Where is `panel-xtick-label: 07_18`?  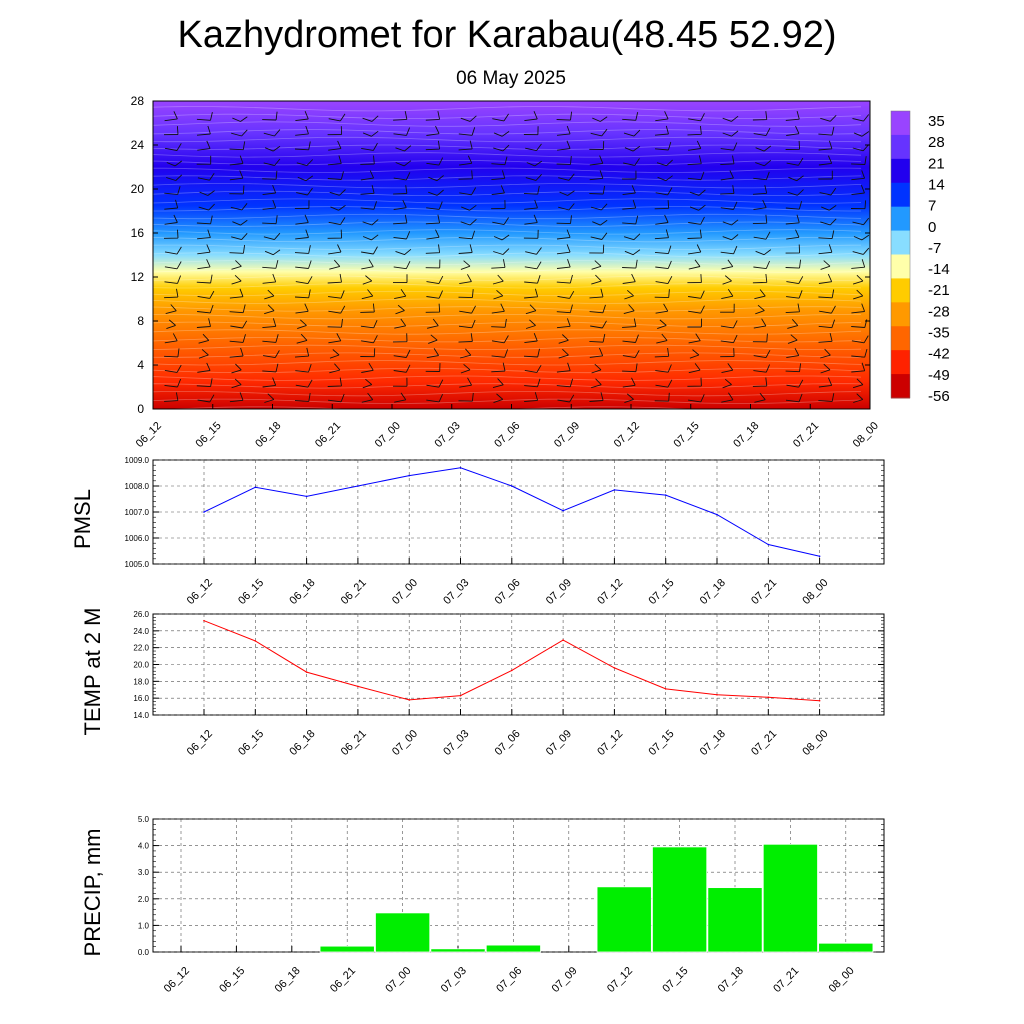 panel-xtick-label: 07_18 is located at coordinates (713, 592).